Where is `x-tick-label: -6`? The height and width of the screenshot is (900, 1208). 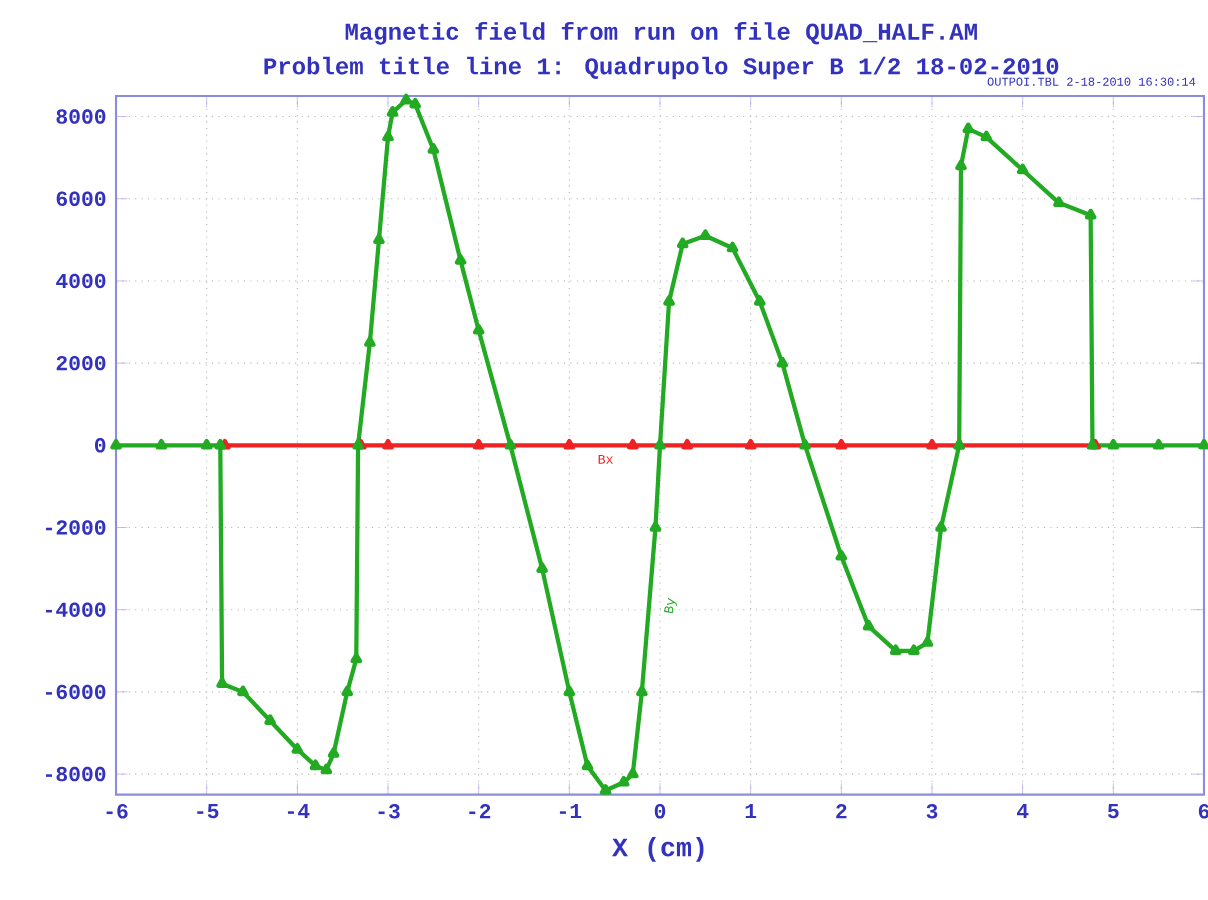
x-tick-label: -6 is located at coordinates (117, 811).